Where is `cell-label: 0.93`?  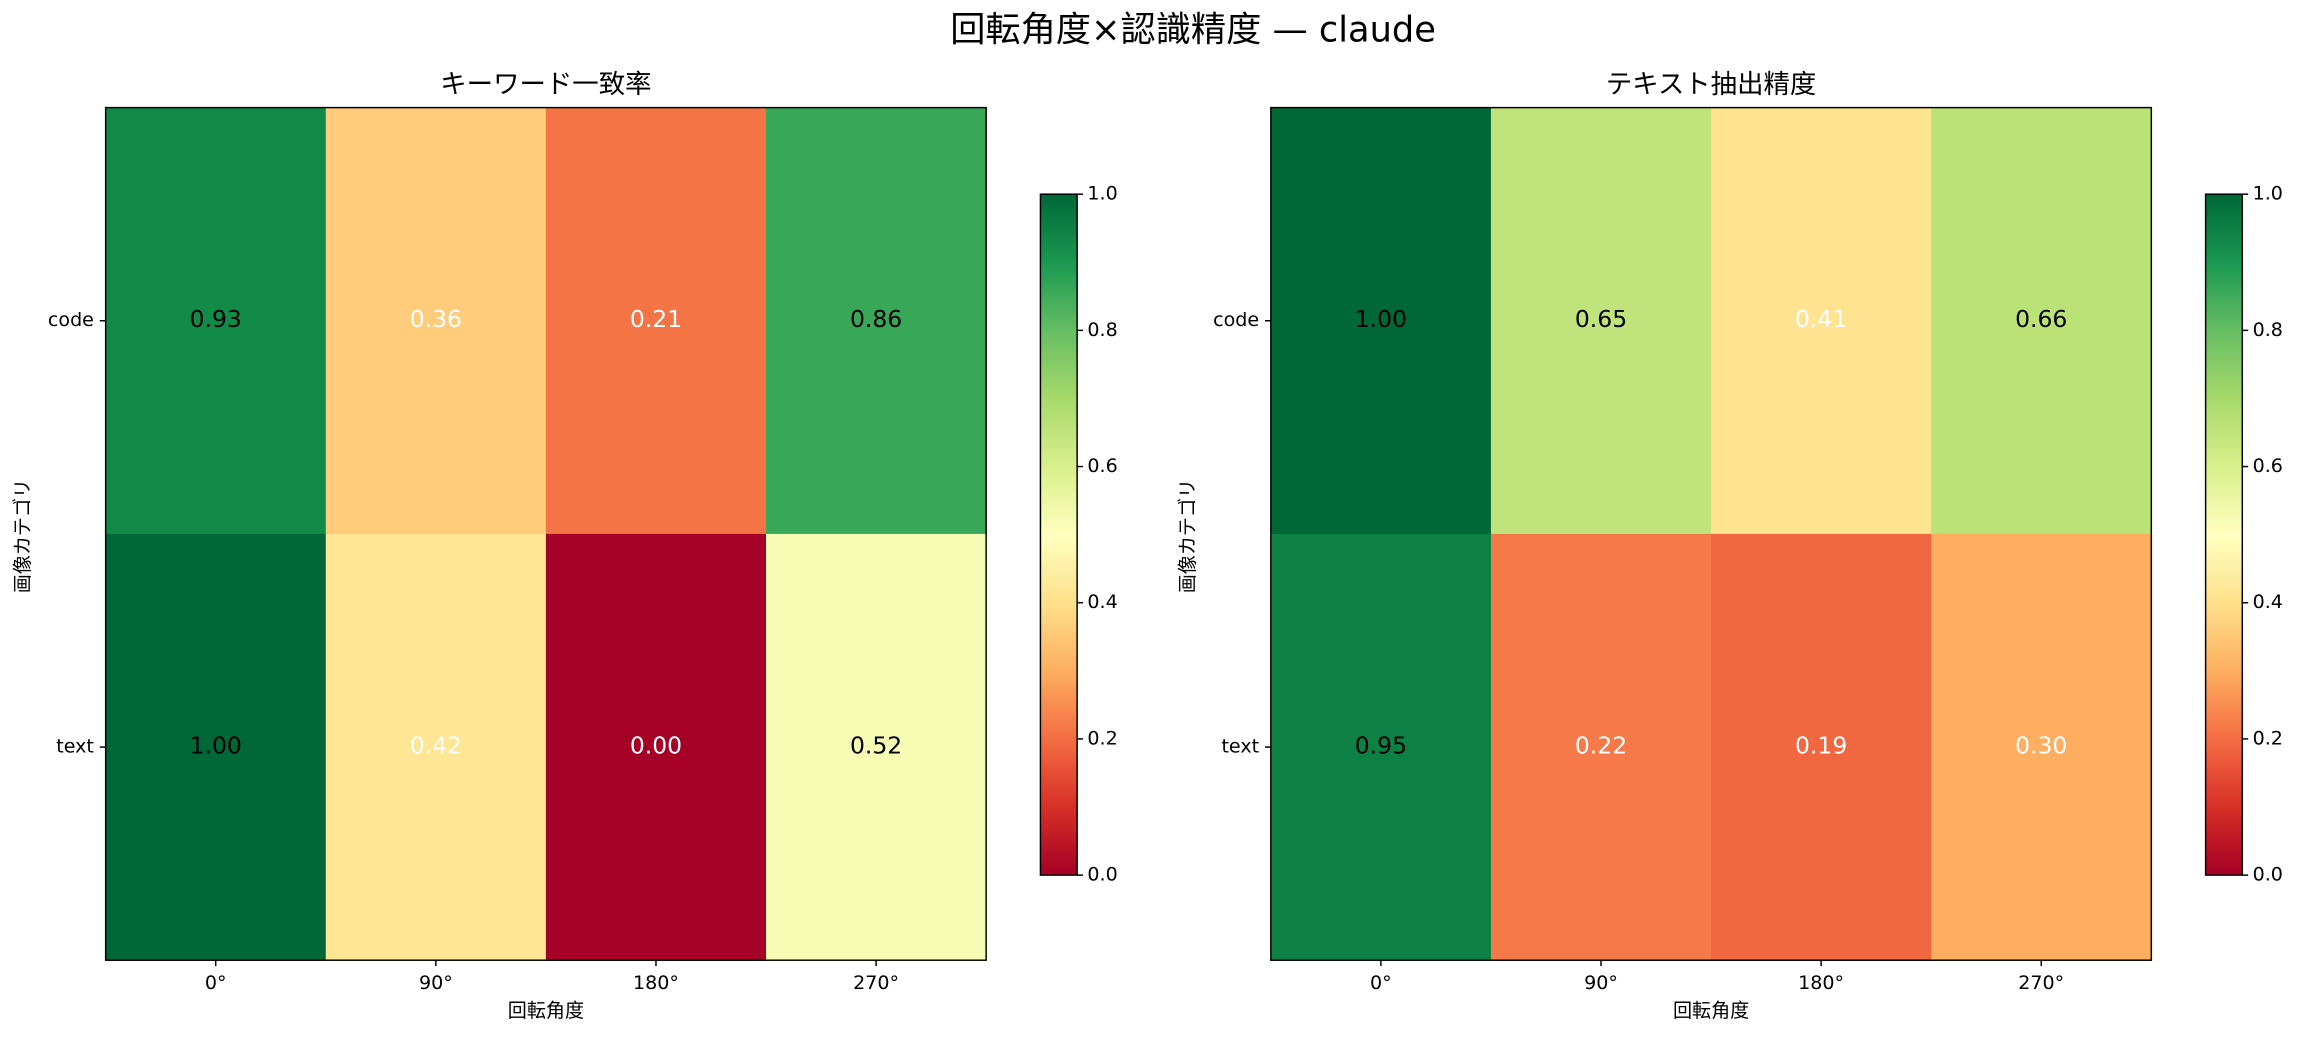 cell-label: 0.93 is located at coordinates (216, 319).